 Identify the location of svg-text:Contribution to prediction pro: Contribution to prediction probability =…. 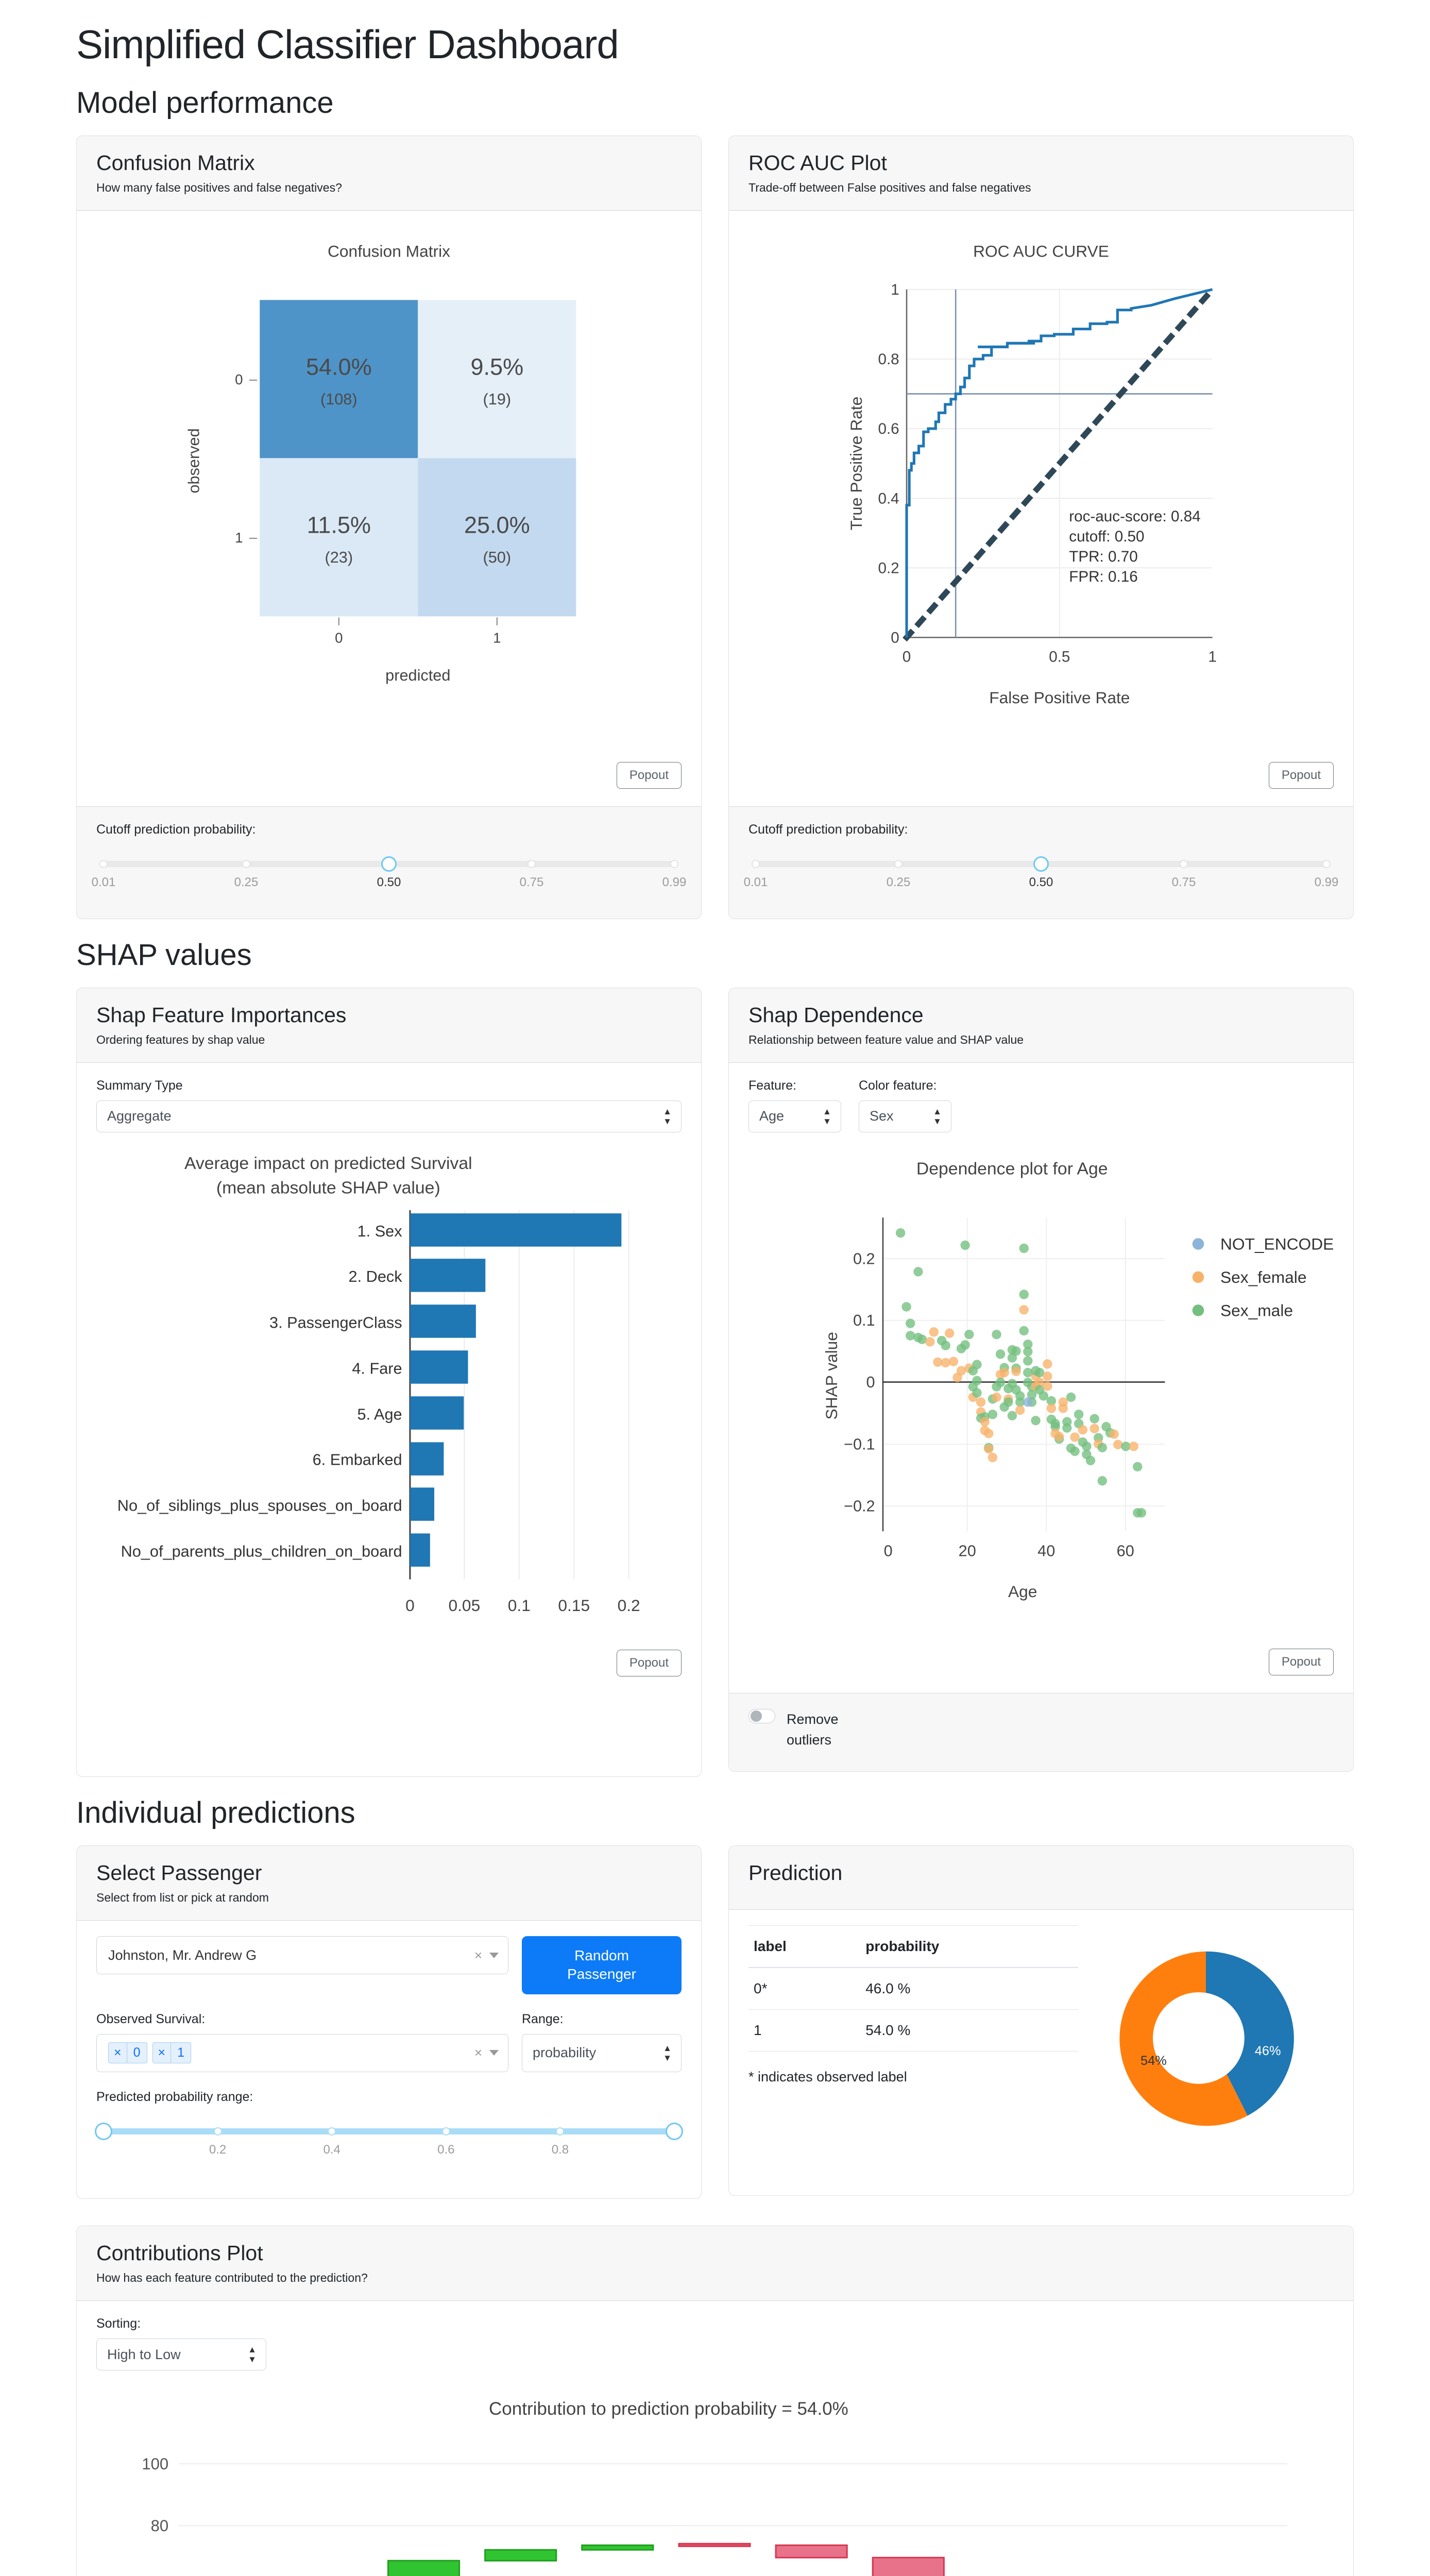
(668, 2409).